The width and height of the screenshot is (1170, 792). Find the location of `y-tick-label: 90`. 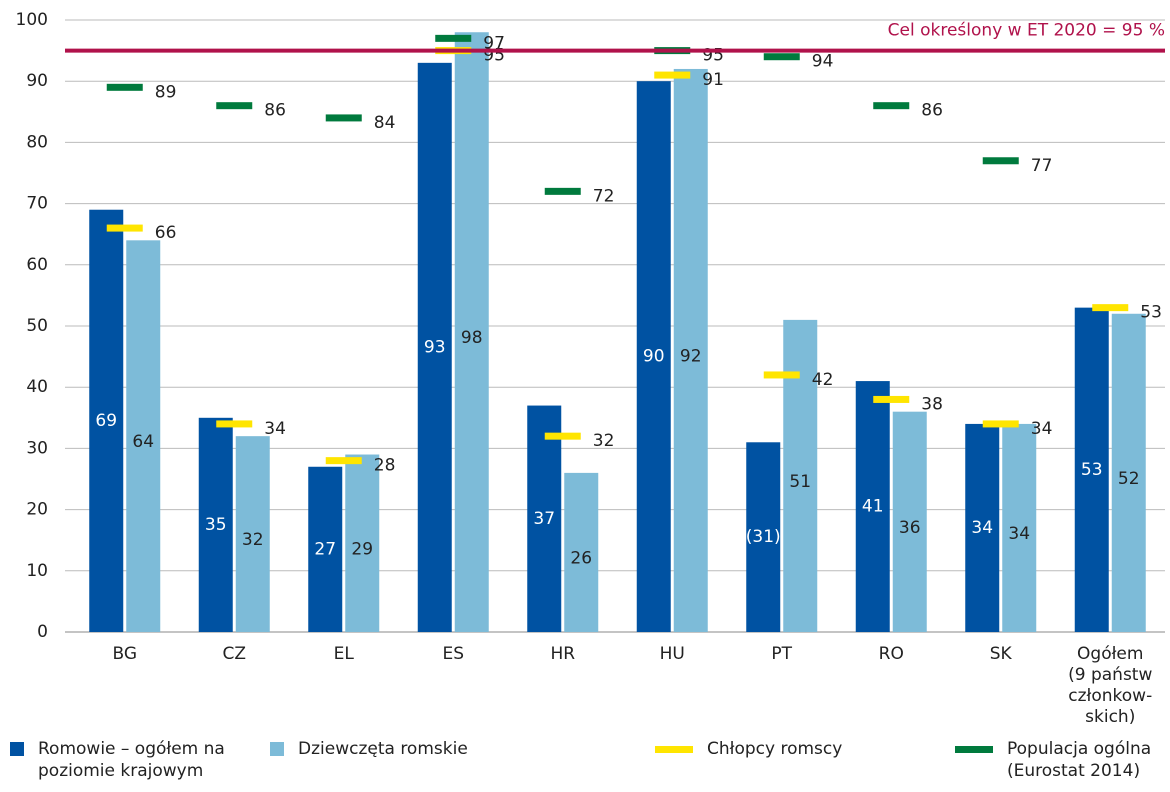

y-tick-label: 90 is located at coordinates (37, 81).